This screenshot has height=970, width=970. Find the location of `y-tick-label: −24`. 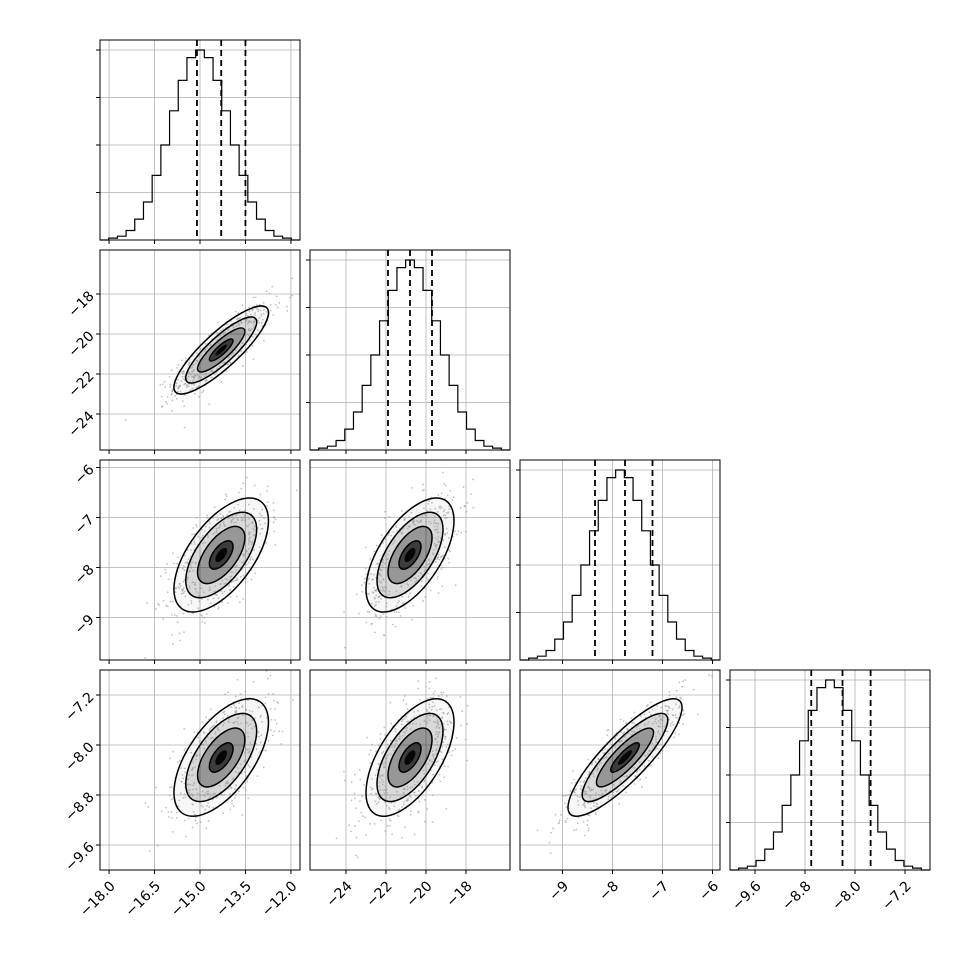

y-tick-label: −24 is located at coordinates (81, 424).